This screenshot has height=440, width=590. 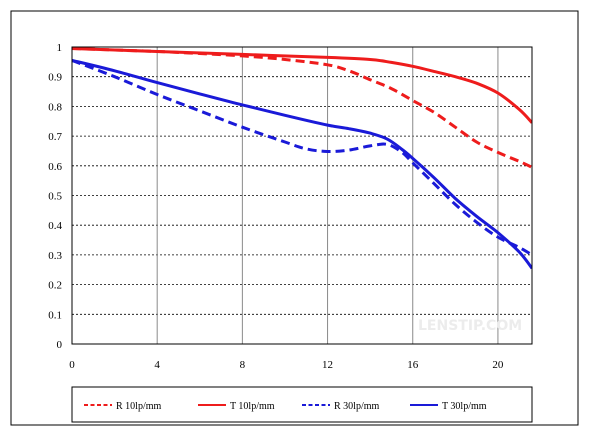 What do you see at coordinates (157, 365) in the screenshot?
I see `x-tick-label: 4` at bounding box center [157, 365].